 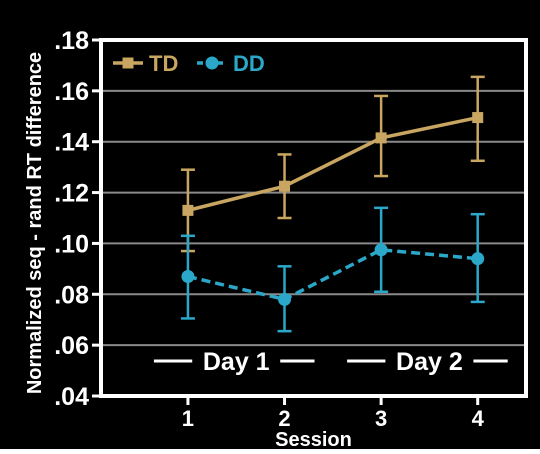 What do you see at coordinates (478, 418) in the screenshot?
I see `x-tick-label-3: 4` at bounding box center [478, 418].